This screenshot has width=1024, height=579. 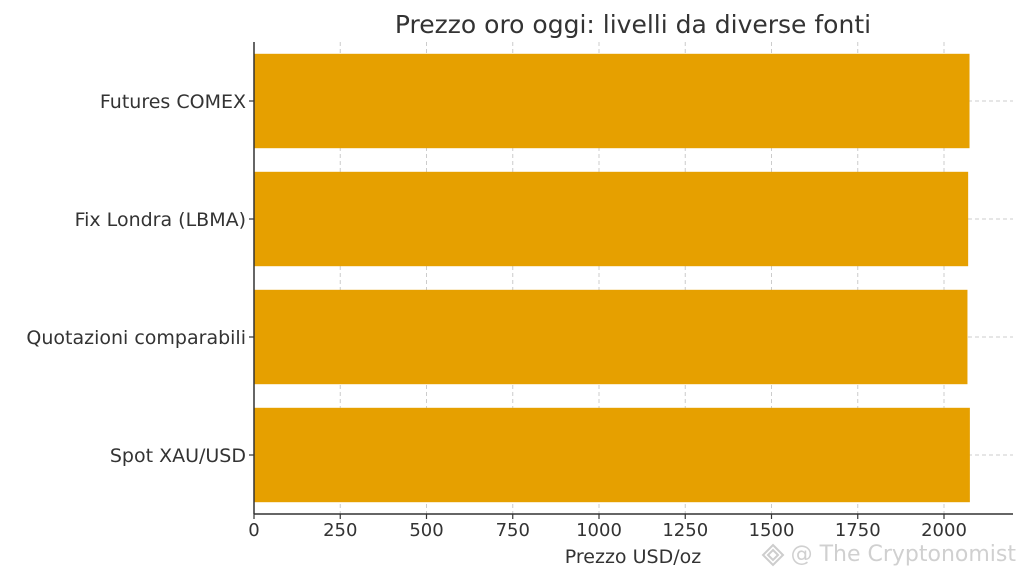 What do you see at coordinates (253, 530) in the screenshot?
I see `x-tick-label: 0` at bounding box center [253, 530].